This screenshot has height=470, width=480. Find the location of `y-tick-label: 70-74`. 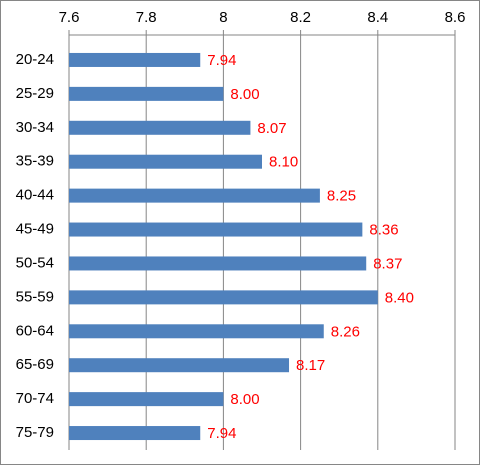

y-tick-label: 70-74 is located at coordinates (35, 398).